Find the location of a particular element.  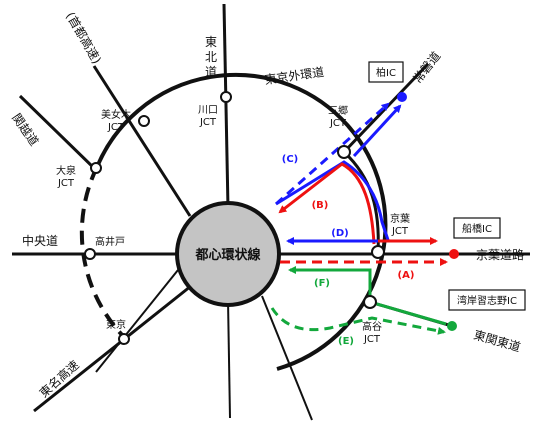

route-f-label: (F) is located at coordinates (322, 283).